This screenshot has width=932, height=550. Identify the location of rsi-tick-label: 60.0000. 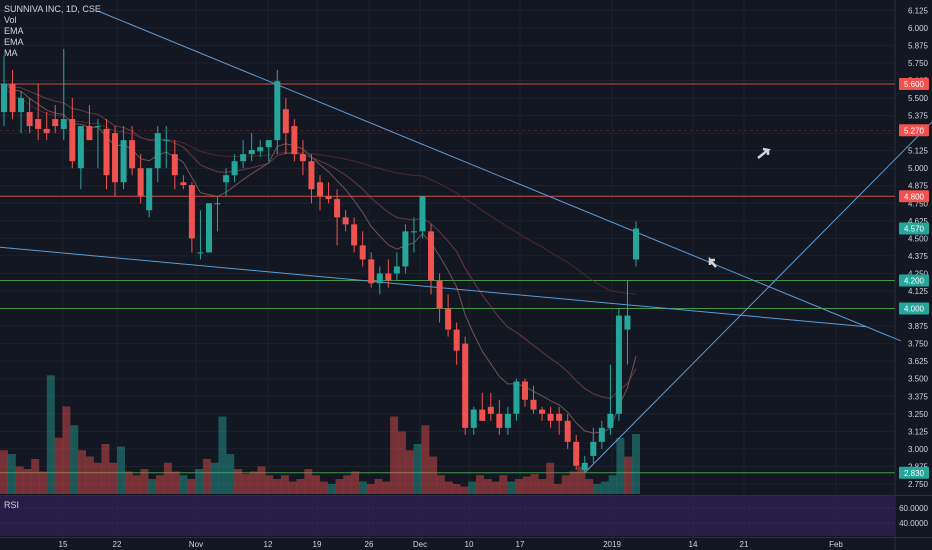
(913, 508).